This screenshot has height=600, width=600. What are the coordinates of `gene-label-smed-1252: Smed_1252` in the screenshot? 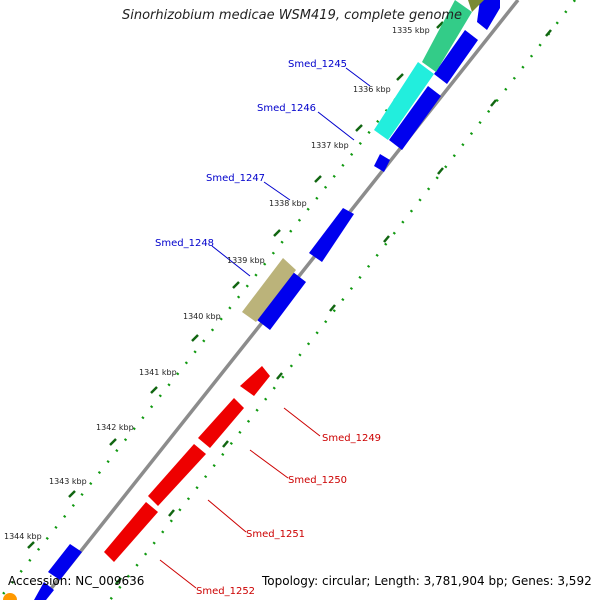 It's located at (225, 591).